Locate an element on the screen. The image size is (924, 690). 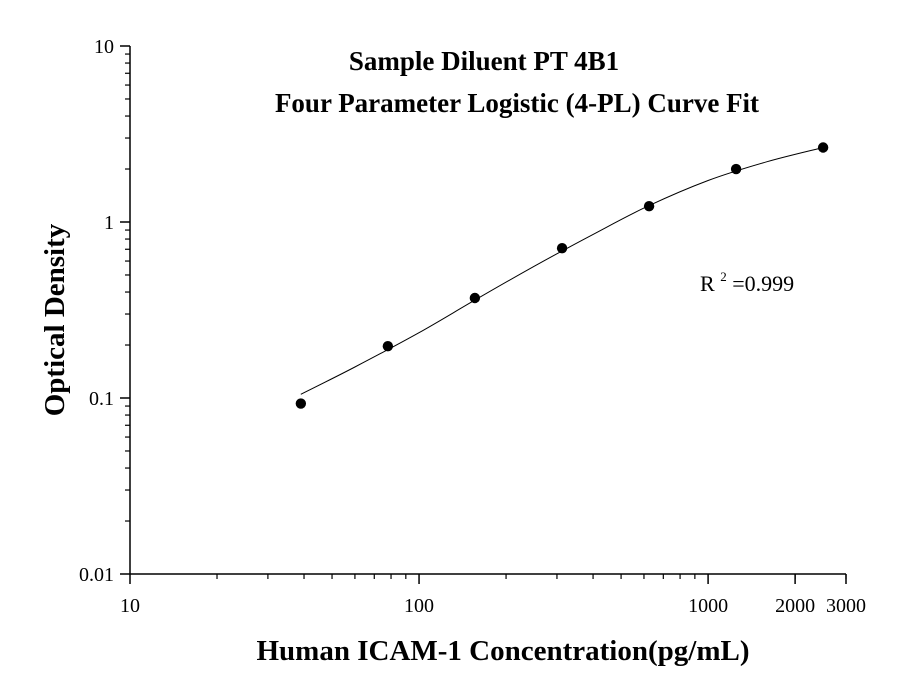
x-tick-label: 2000 is located at coordinates (795, 606).